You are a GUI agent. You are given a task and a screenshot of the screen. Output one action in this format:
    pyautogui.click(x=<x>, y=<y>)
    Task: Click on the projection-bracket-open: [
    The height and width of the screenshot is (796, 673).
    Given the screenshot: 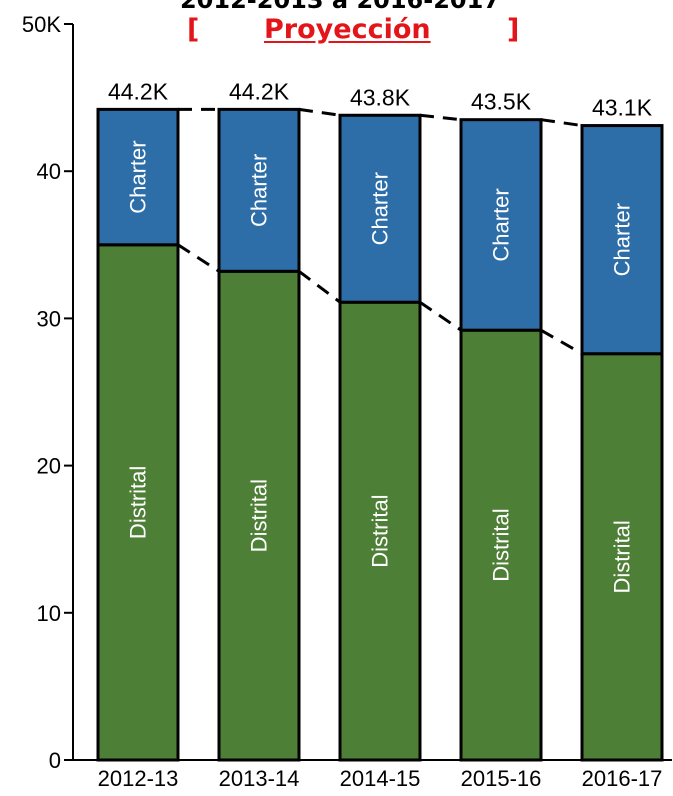 What is the action you would take?
    pyautogui.click(x=193, y=29)
    